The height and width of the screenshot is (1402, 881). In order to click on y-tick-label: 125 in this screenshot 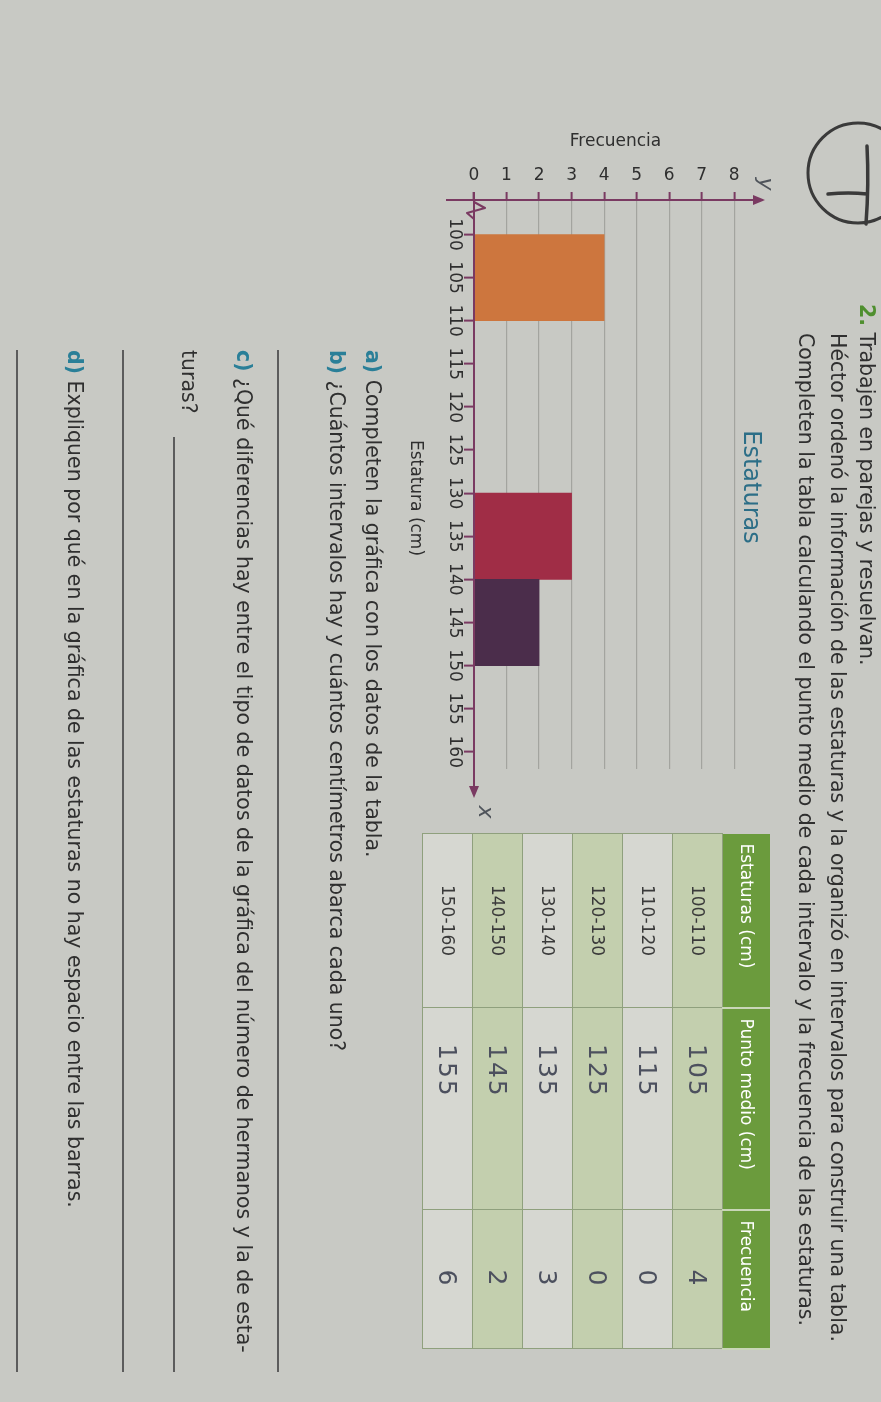, I will do `click(456, 450)`.